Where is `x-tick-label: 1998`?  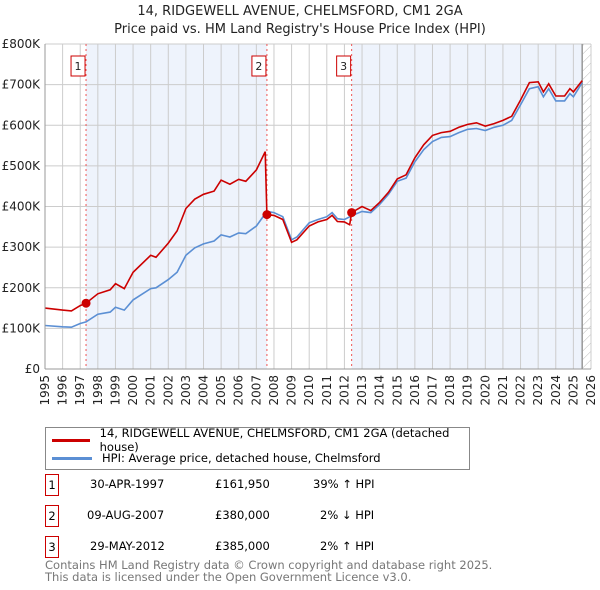 x-tick-label: 1998 is located at coordinates (98, 390).